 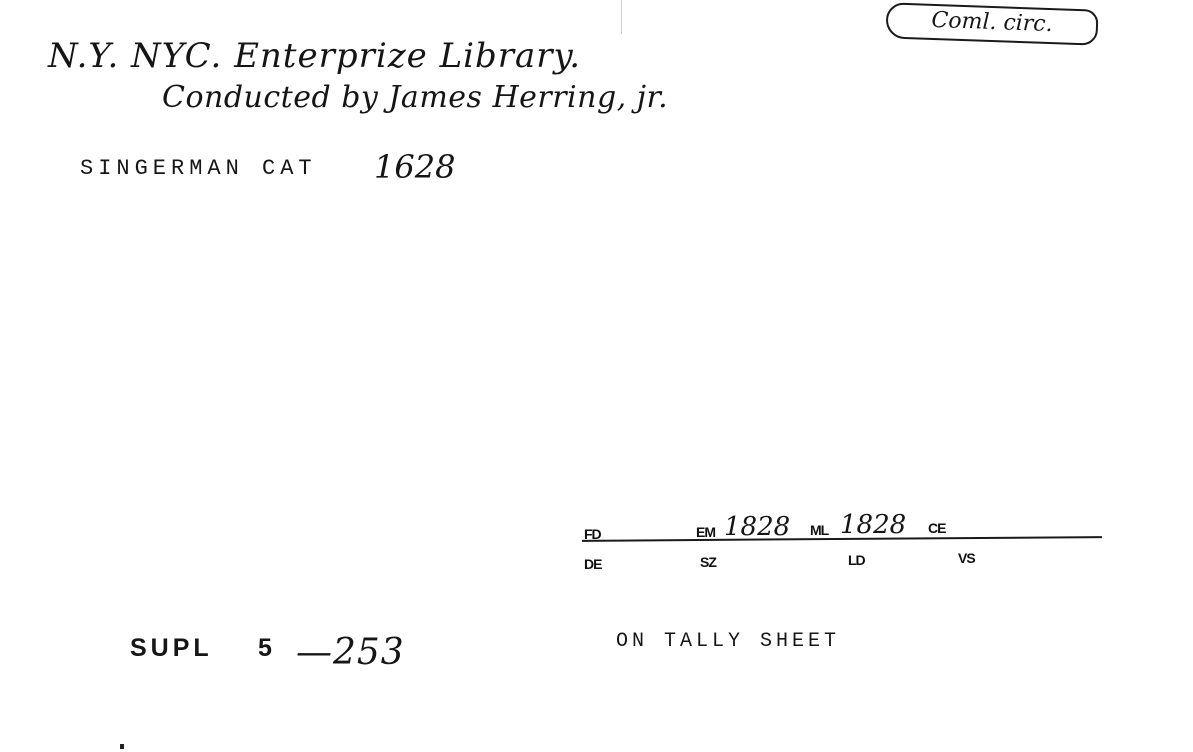 I want to click on tally-sheet-stamp: ON TALLY SHEET, so click(x=728, y=641).